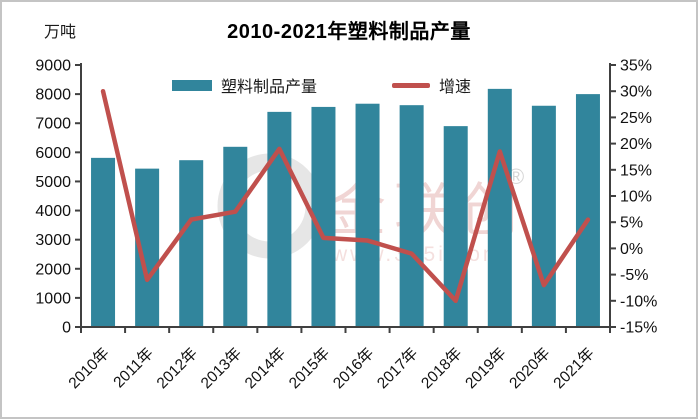 This screenshot has height=419, width=698. Describe the element at coordinates (432, 85) in the screenshot. I see `legend-item-growth: 增速` at that location.